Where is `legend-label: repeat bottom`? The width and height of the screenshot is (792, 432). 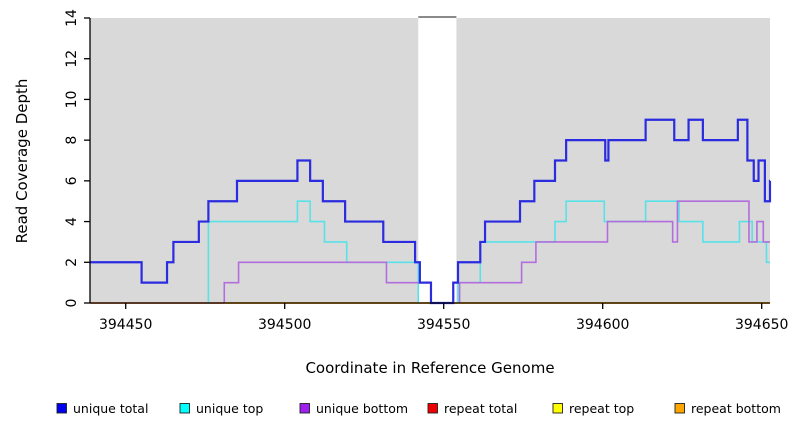
legend-label: repeat bottom is located at coordinates (736, 408).